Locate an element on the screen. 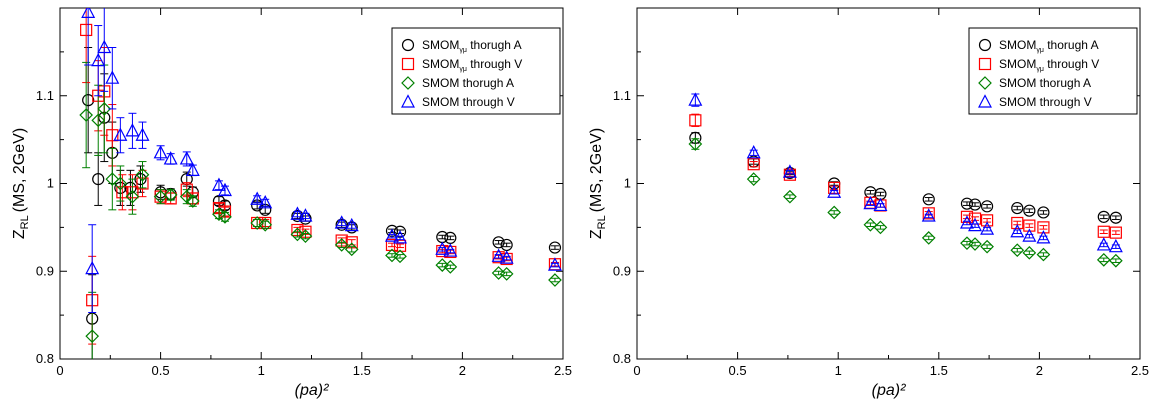 The image size is (1154, 401). y-tick-label: 0.9 is located at coordinates (622, 270).